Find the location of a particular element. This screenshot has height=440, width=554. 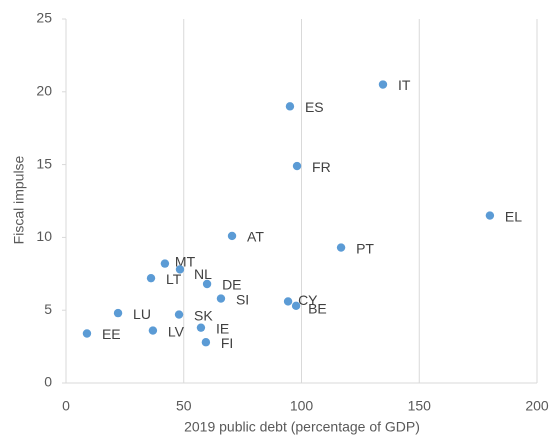

point-label: SK is located at coordinates (203, 315).